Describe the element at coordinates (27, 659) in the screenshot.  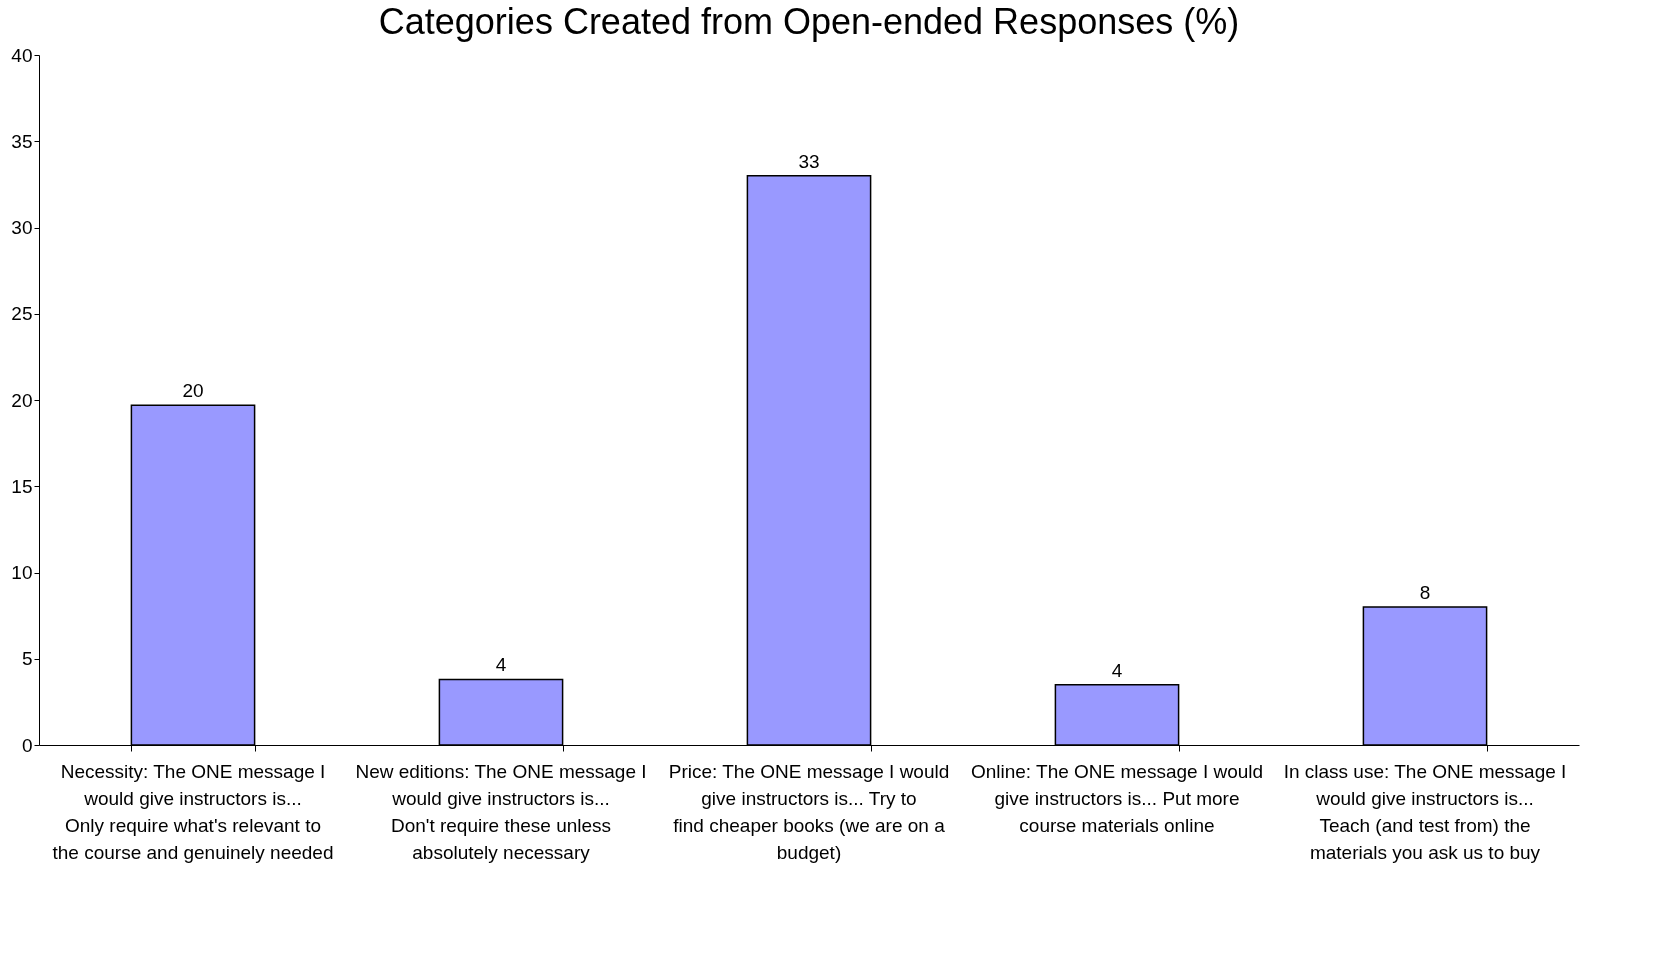
I see `y-tick-label: 5` at that location.